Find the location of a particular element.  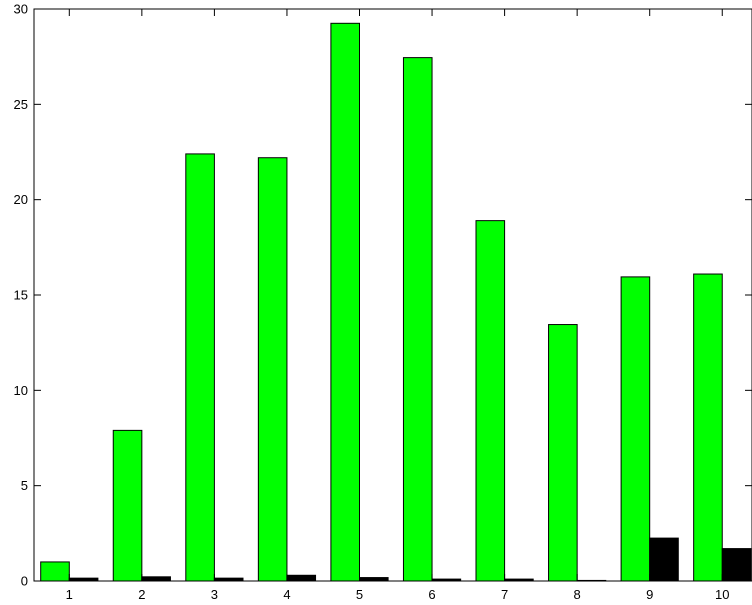

y-tick-label: 15 is located at coordinates (21, 295).